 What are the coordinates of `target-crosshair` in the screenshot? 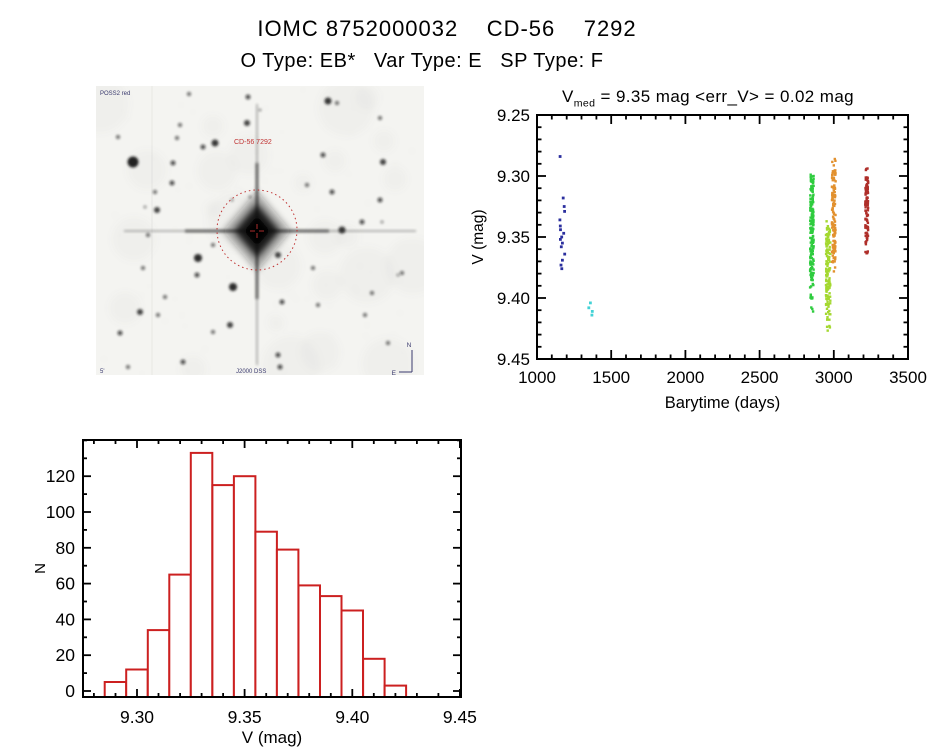 It's located at (257, 231).